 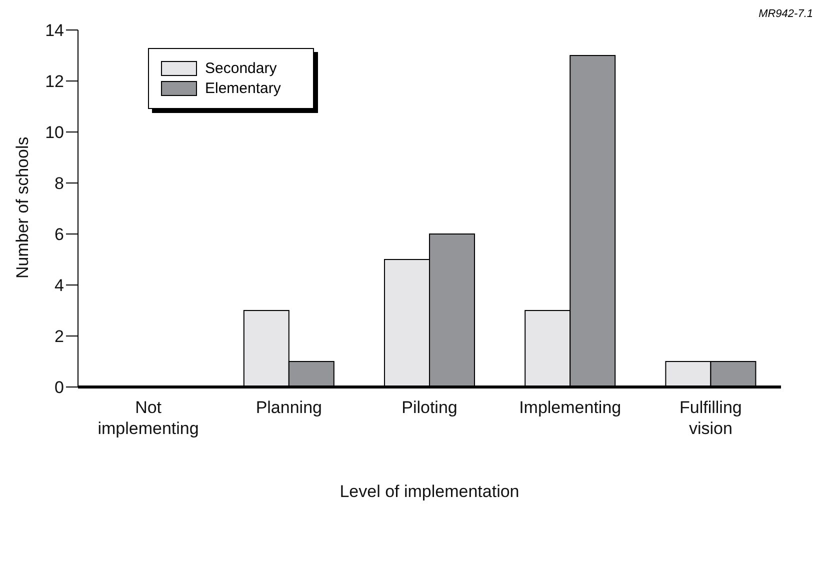 I want to click on y-tick-label: 10, so click(x=54, y=132).